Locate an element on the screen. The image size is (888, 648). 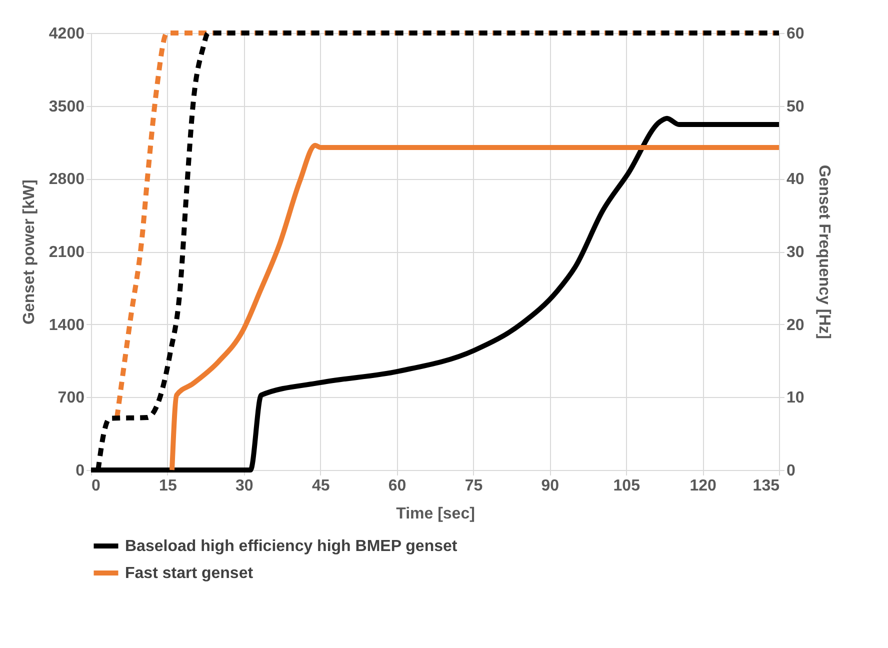
x-tick-label: 15 is located at coordinates (168, 486).